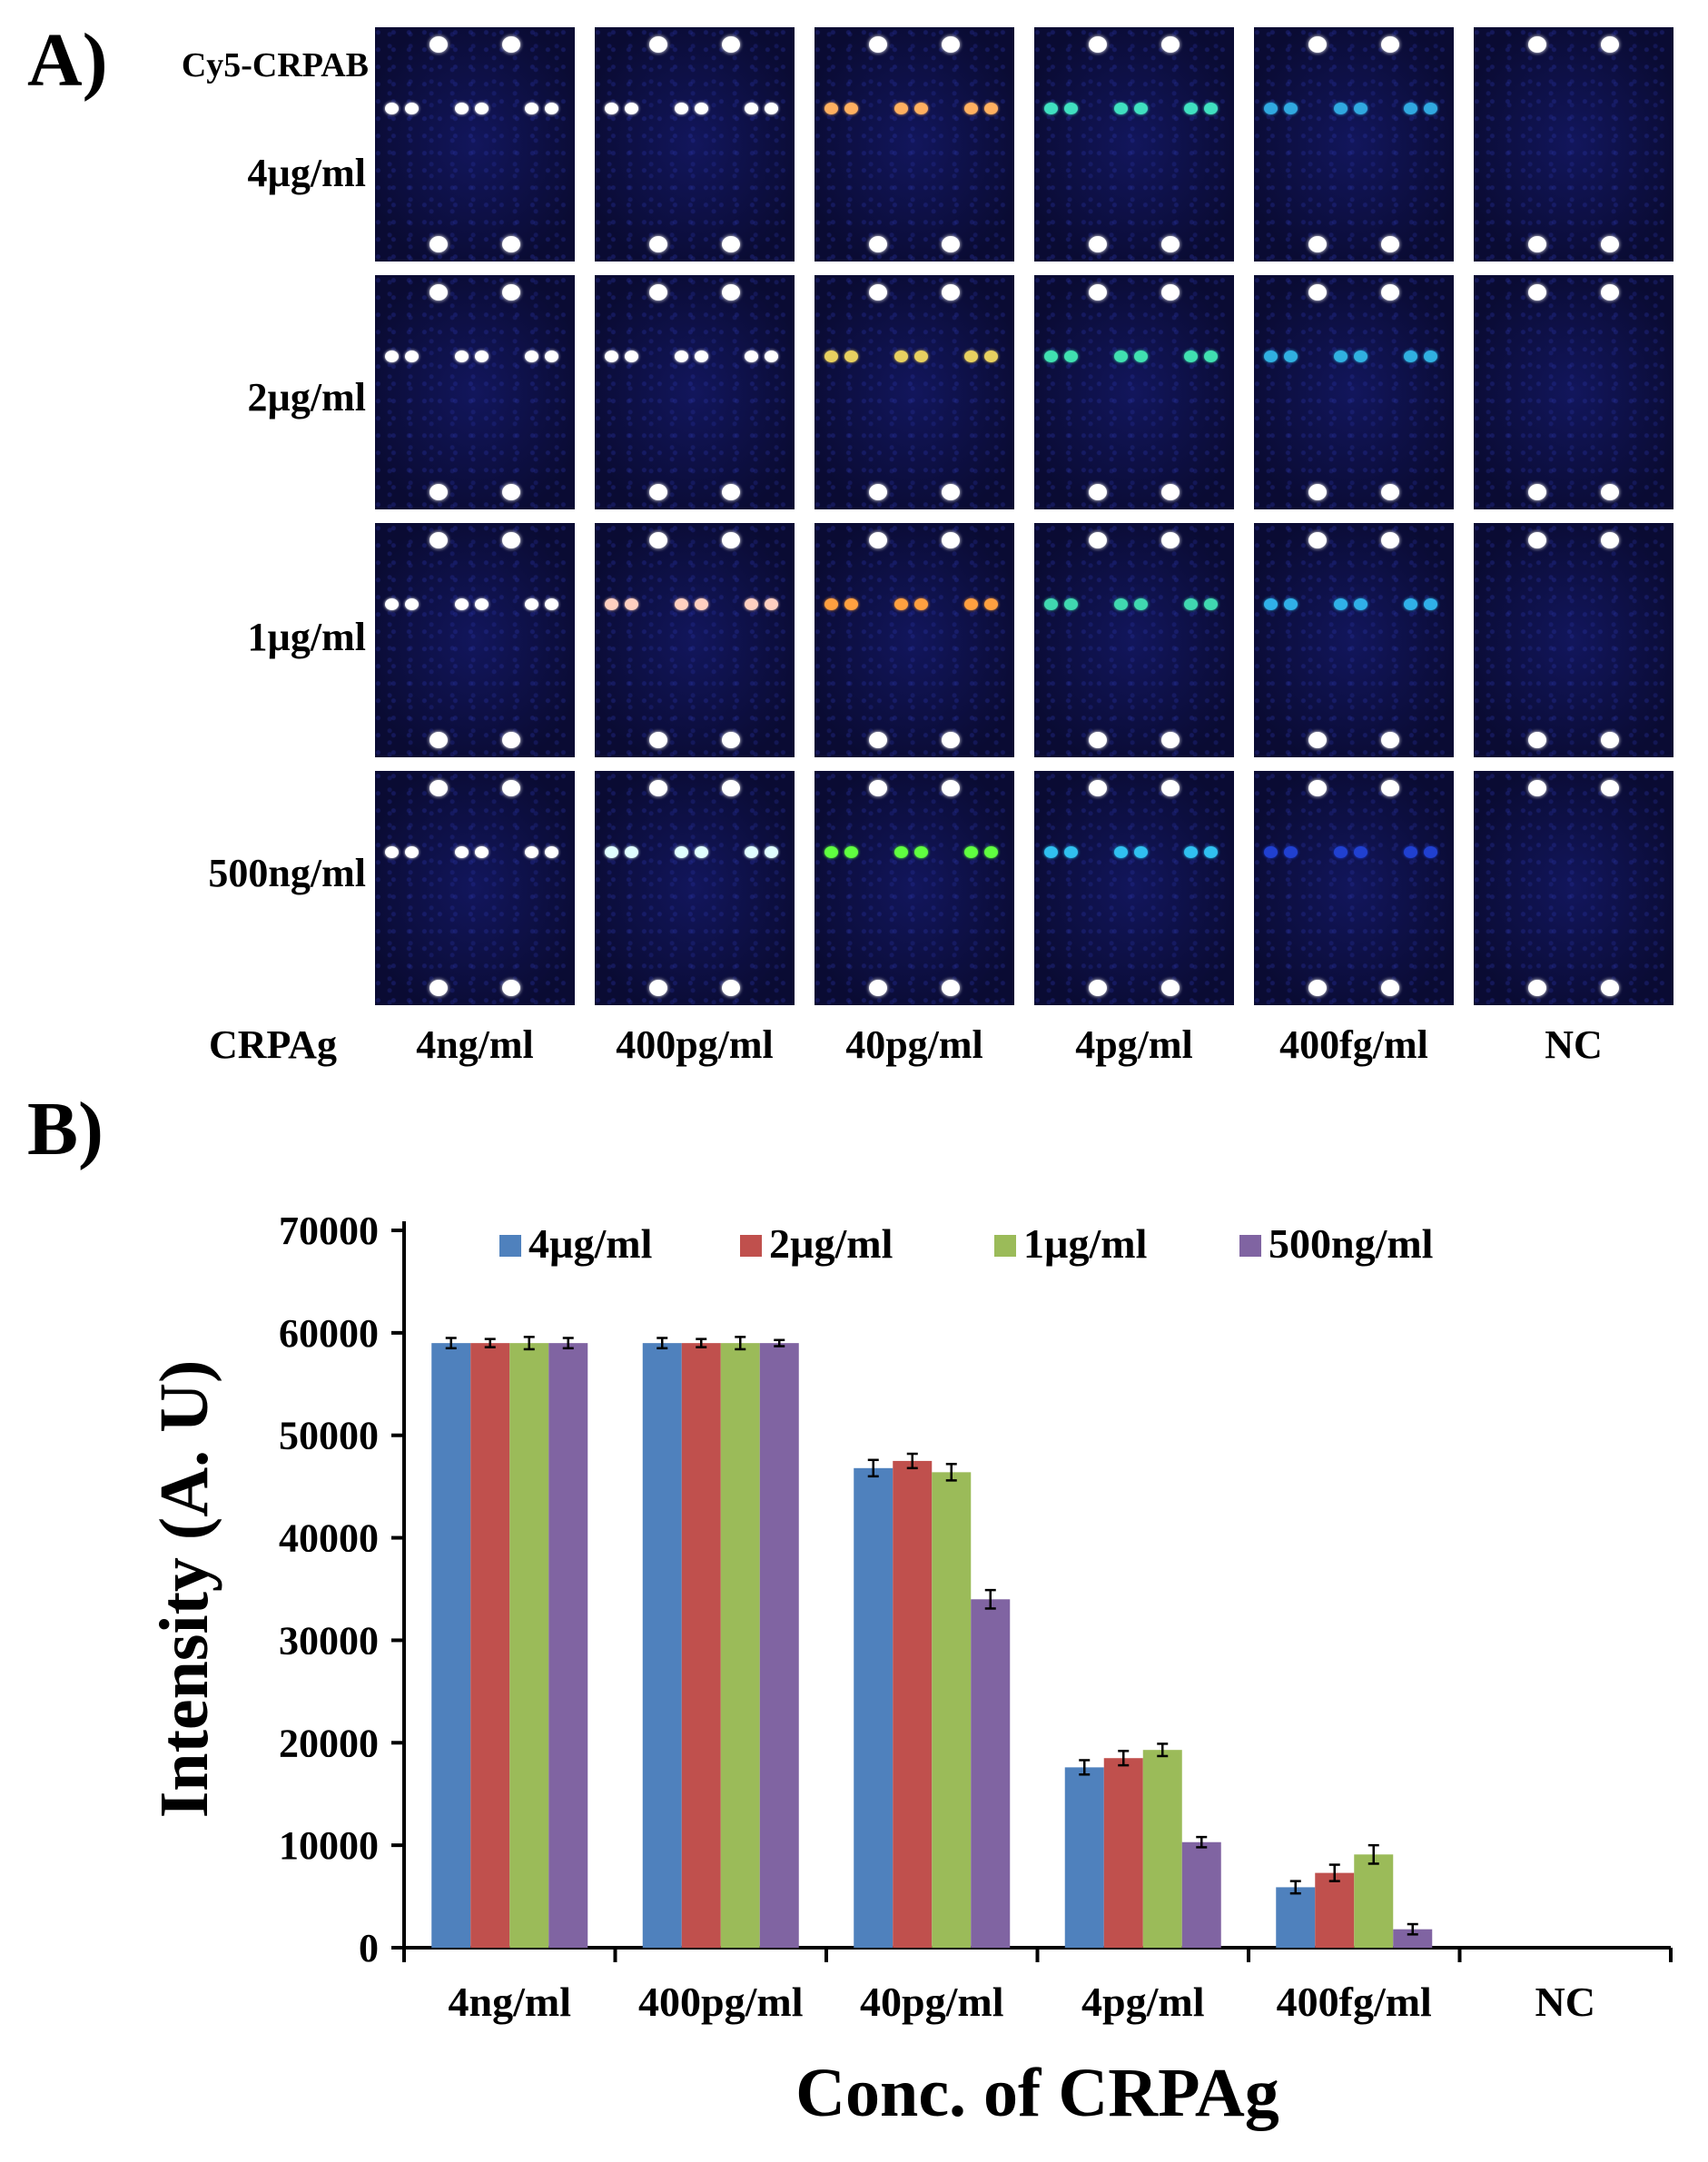 The image size is (1708, 2162). I want to click on y-tick-label: 30000, so click(329, 1640).